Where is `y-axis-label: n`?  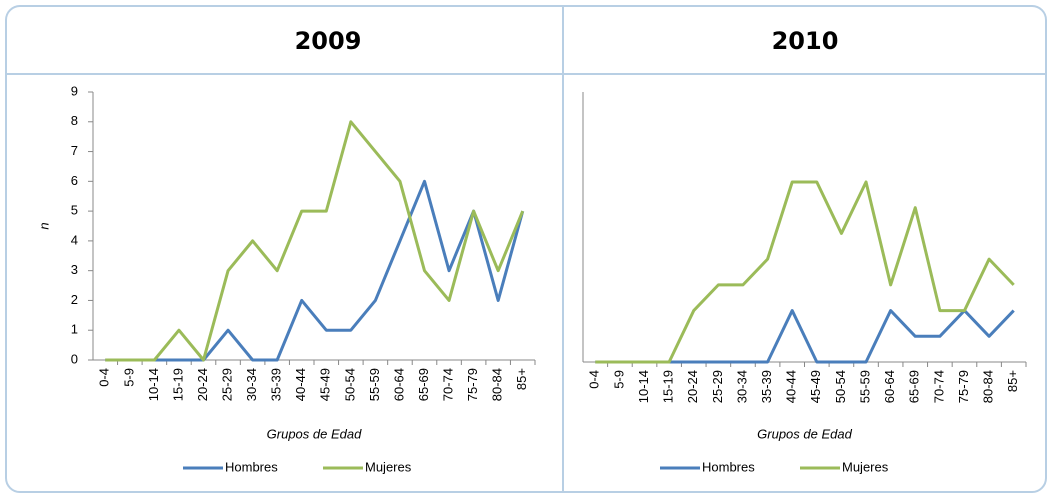 y-axis-label: n is located at coordinates (43, 225).